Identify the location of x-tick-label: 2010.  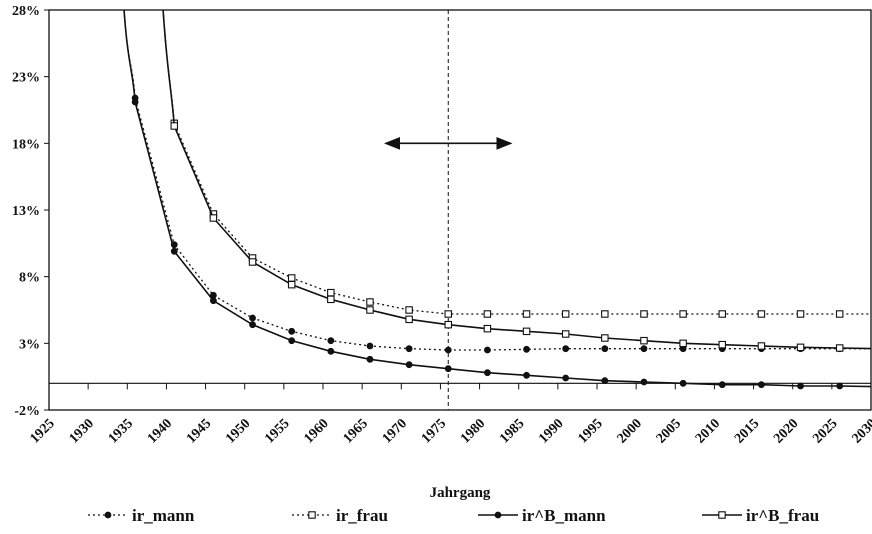
(708, 431).